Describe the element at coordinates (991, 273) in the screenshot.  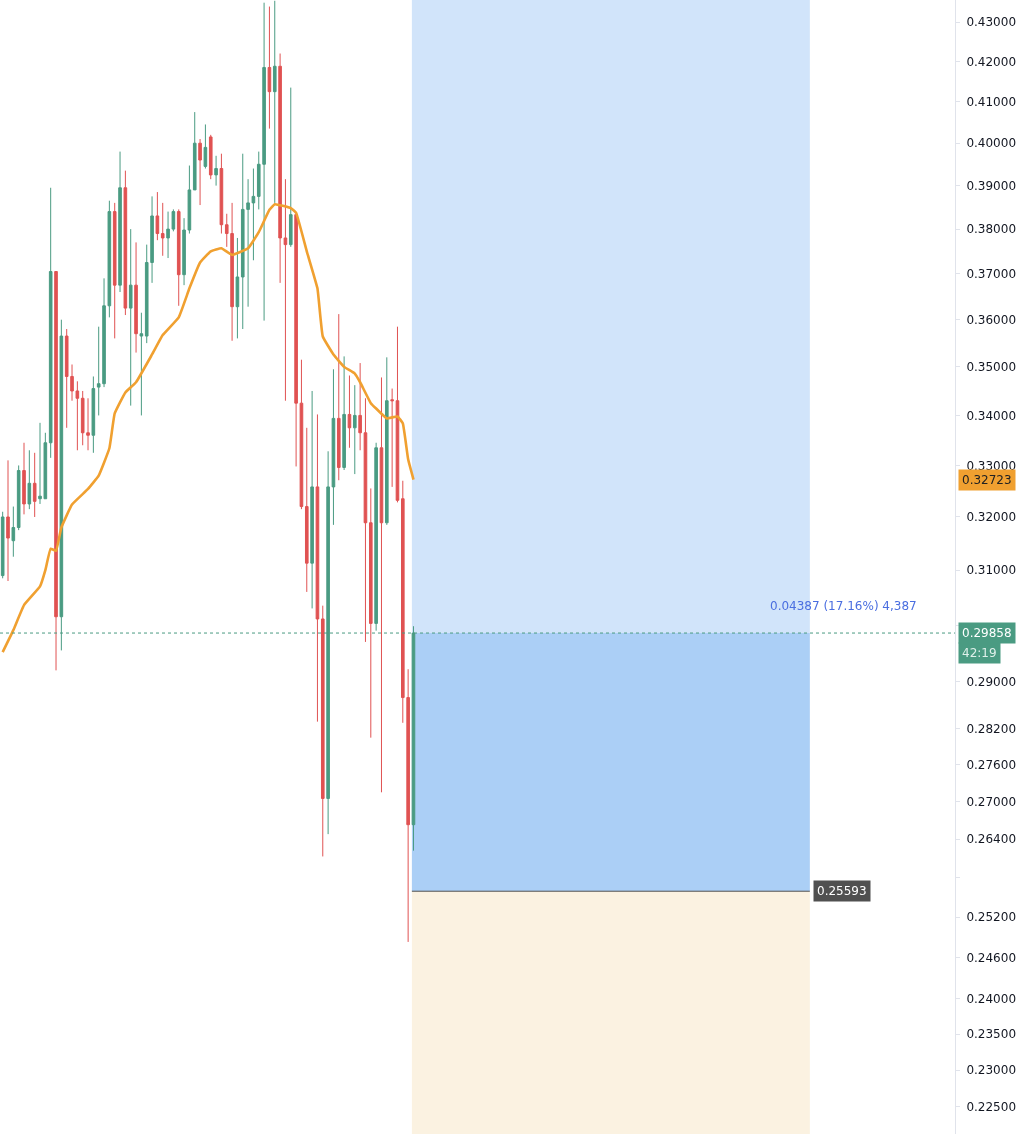
I see `y-tick-label: 0.37000` at that location.